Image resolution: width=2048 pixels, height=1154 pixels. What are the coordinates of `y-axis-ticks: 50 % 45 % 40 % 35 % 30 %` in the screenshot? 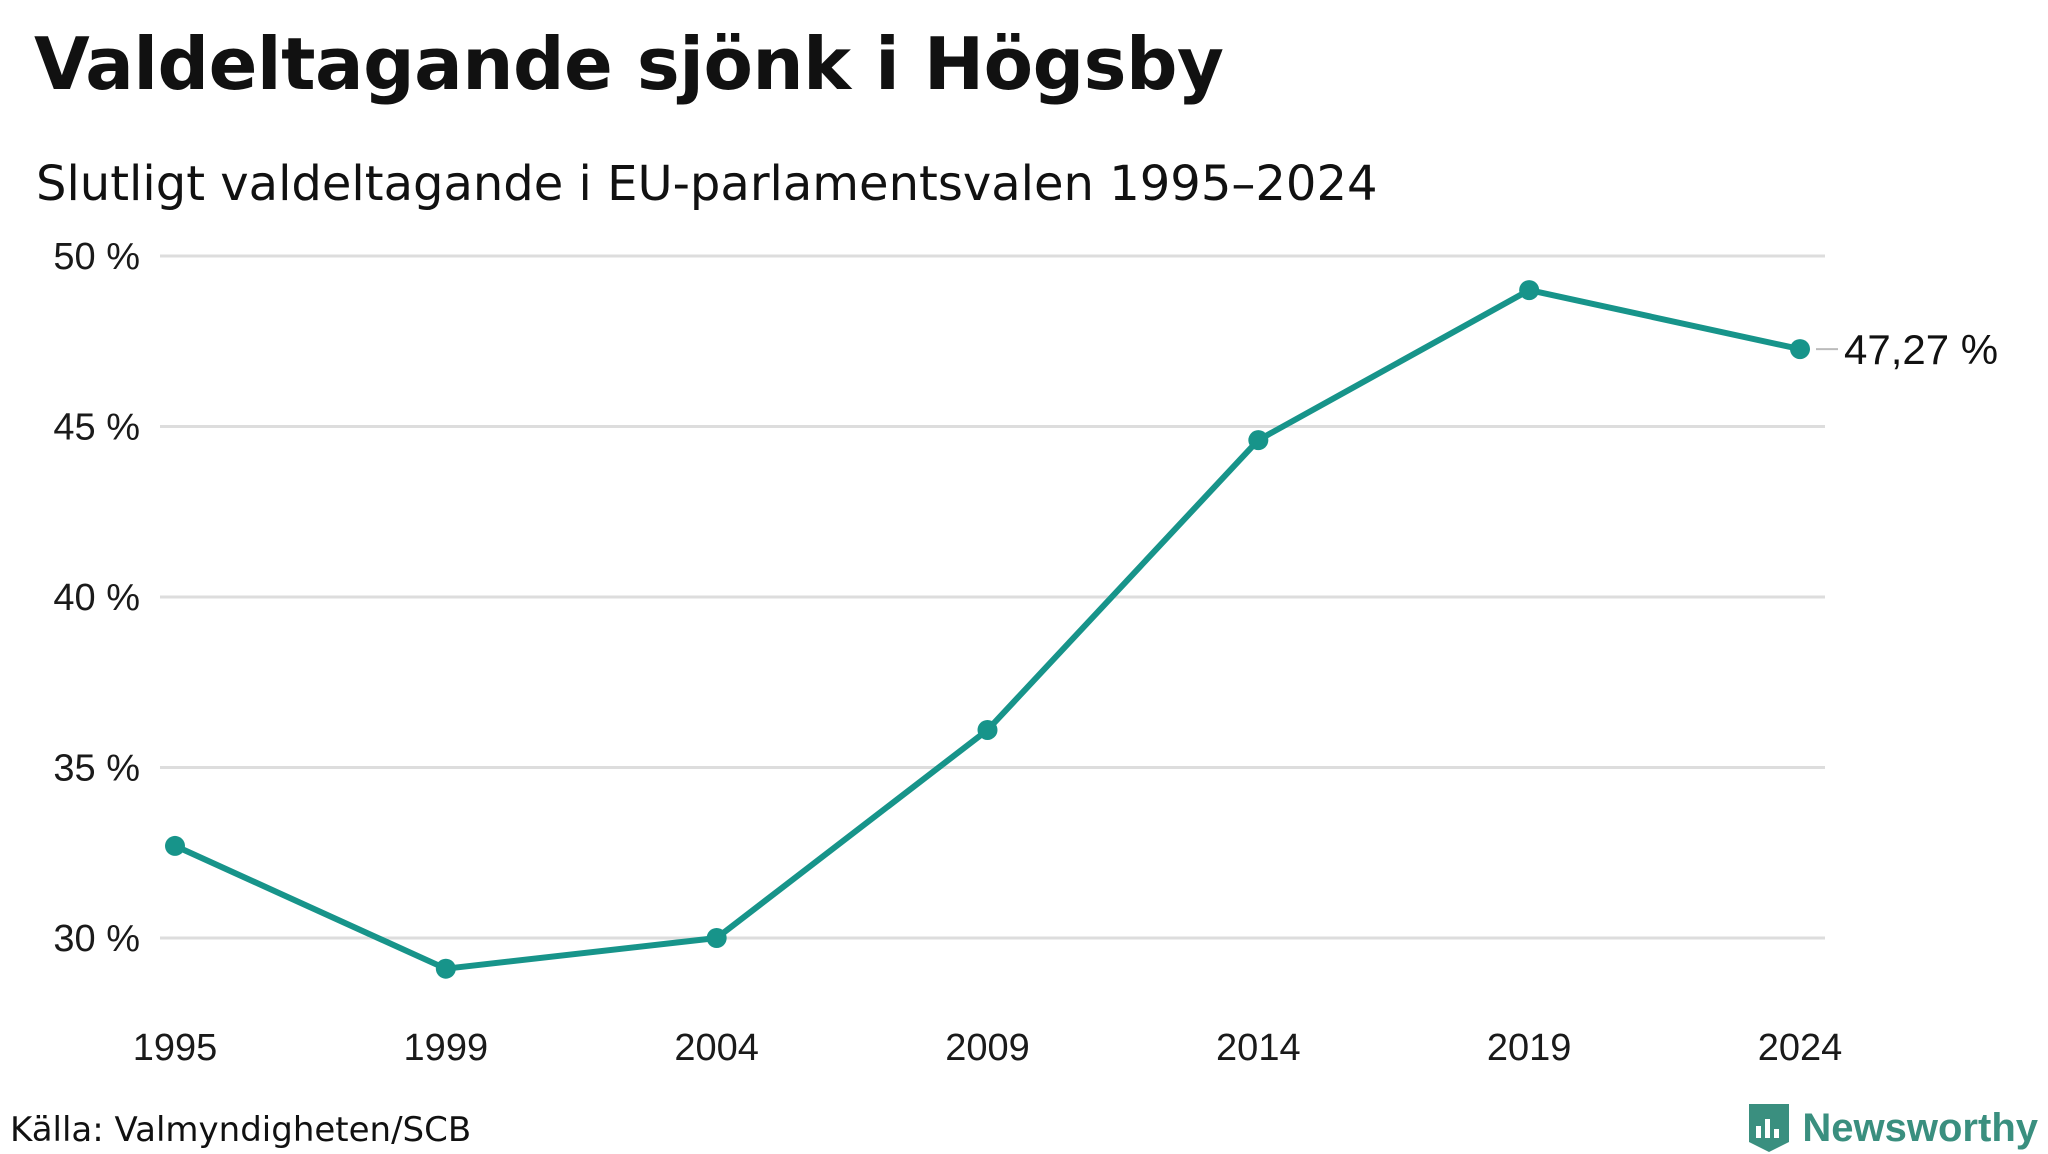 It's located at (96, 598).